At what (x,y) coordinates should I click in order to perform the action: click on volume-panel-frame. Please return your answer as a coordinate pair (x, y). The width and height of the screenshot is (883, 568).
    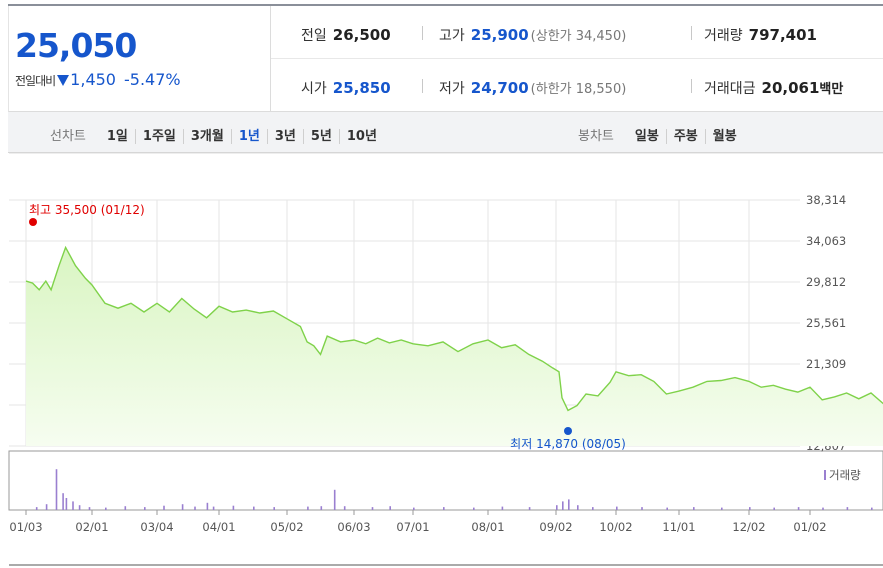
    Looking at the image, I should click on (445, 480).